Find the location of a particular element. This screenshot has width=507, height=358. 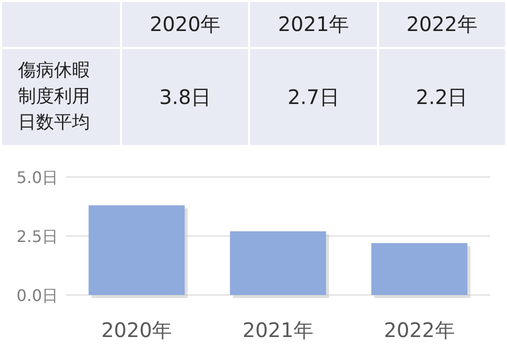

y-tick-label: 2.5日 is located at coordinates (37, 236).